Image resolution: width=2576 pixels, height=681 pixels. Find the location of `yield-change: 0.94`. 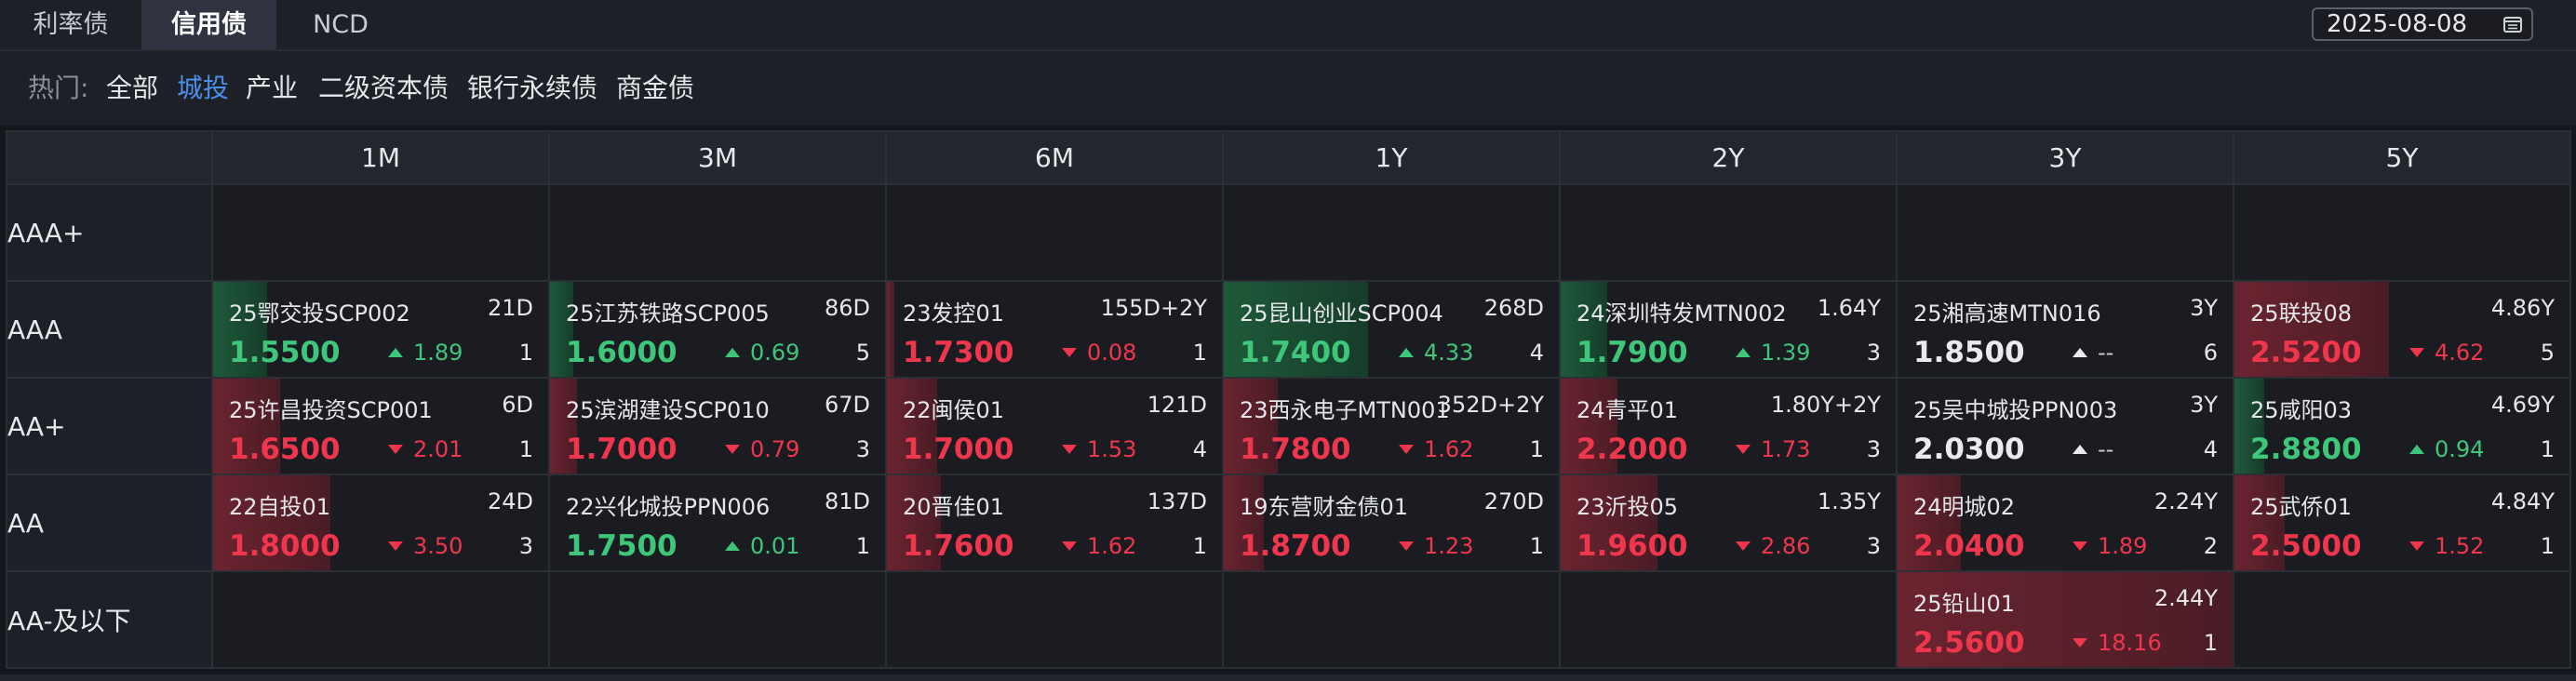

yield-change: 0.94 is located at coordinates (2446, 449).